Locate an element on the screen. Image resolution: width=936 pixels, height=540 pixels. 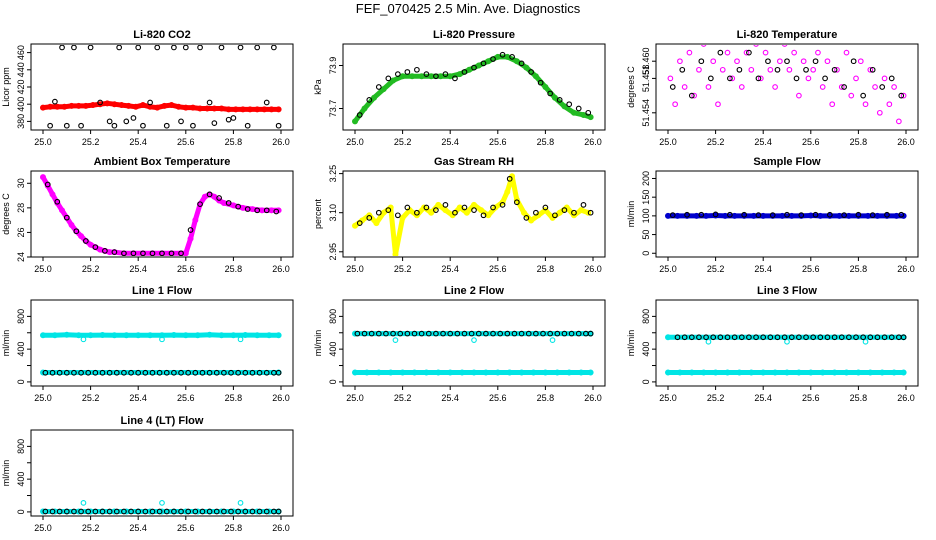
y-tick-label: 3.10 is located at coordinates (333, 213).